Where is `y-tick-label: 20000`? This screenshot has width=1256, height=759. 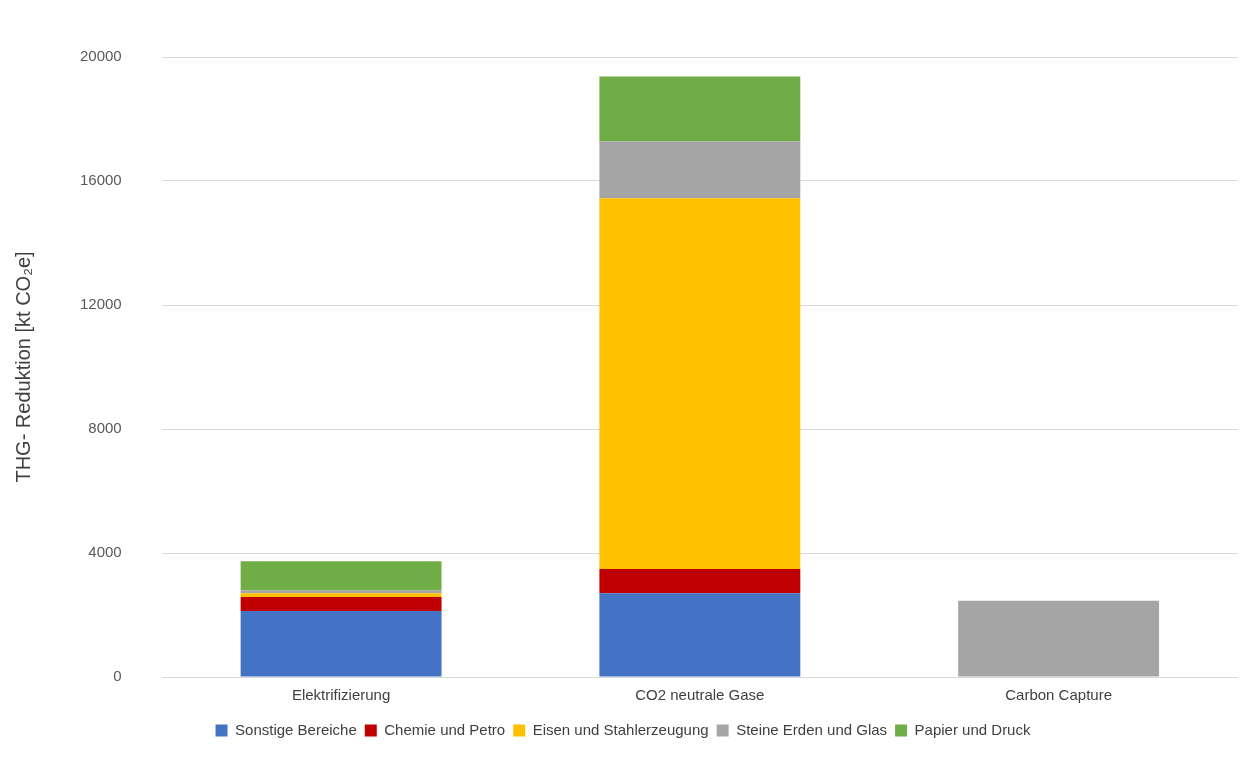
y-tick-label: 20000 is located at coordinates (100, 56).